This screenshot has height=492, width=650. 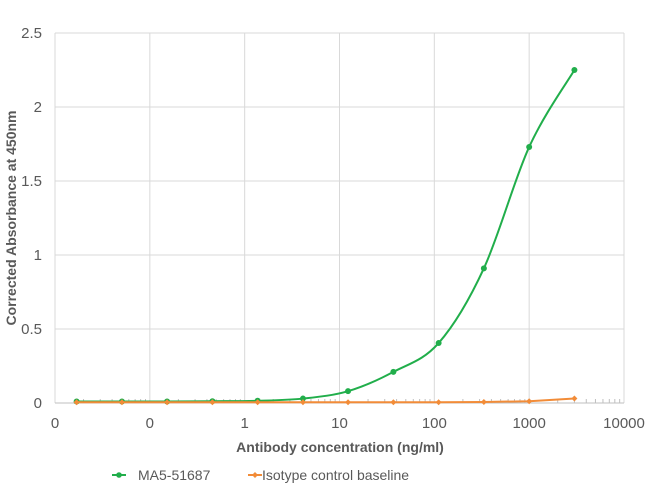 What do you see at coordinates (38, 255) in the screenshot?
I see `y-tick-label: 1` at bounding box center [38, 255].